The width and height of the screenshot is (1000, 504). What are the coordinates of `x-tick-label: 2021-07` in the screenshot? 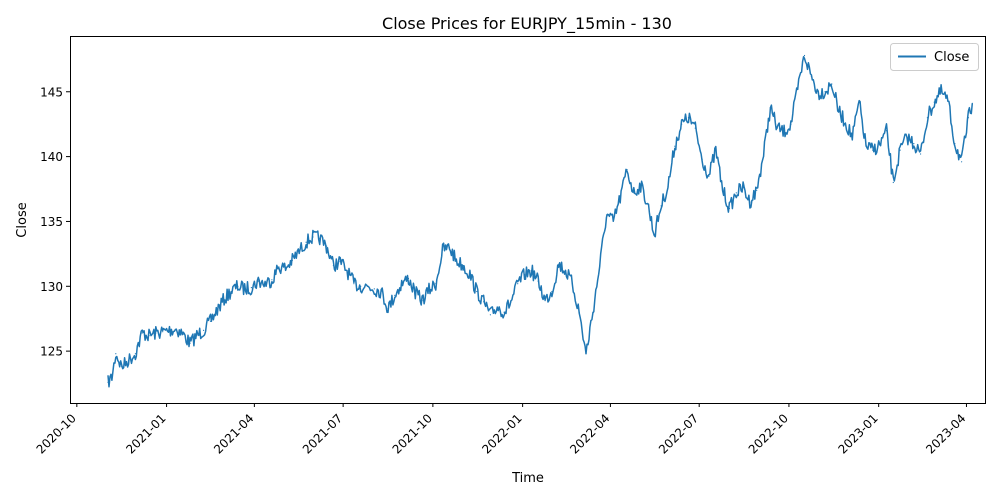 It's located at (322, 433).